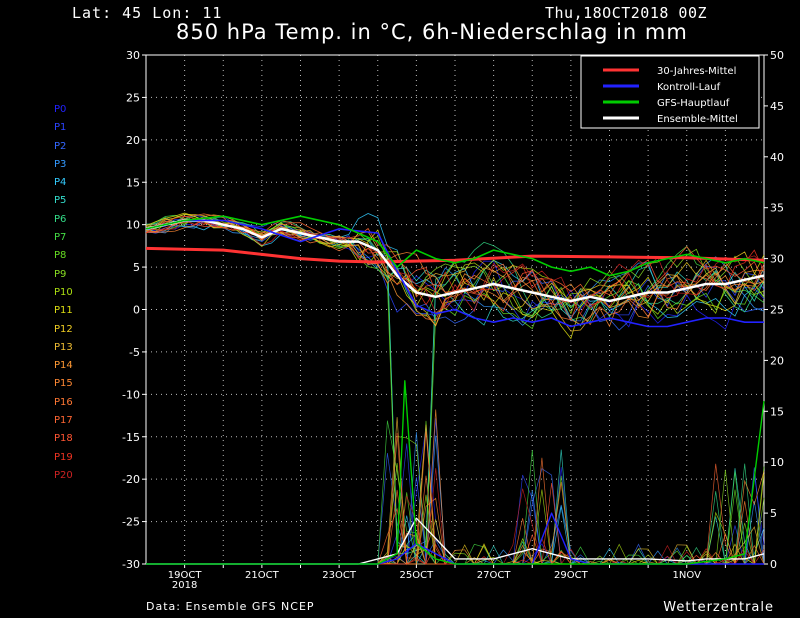 Image resolution: width=800 pixels, height=618 pixels. I want to click on member-precip-line-p2, so click(455, 508).